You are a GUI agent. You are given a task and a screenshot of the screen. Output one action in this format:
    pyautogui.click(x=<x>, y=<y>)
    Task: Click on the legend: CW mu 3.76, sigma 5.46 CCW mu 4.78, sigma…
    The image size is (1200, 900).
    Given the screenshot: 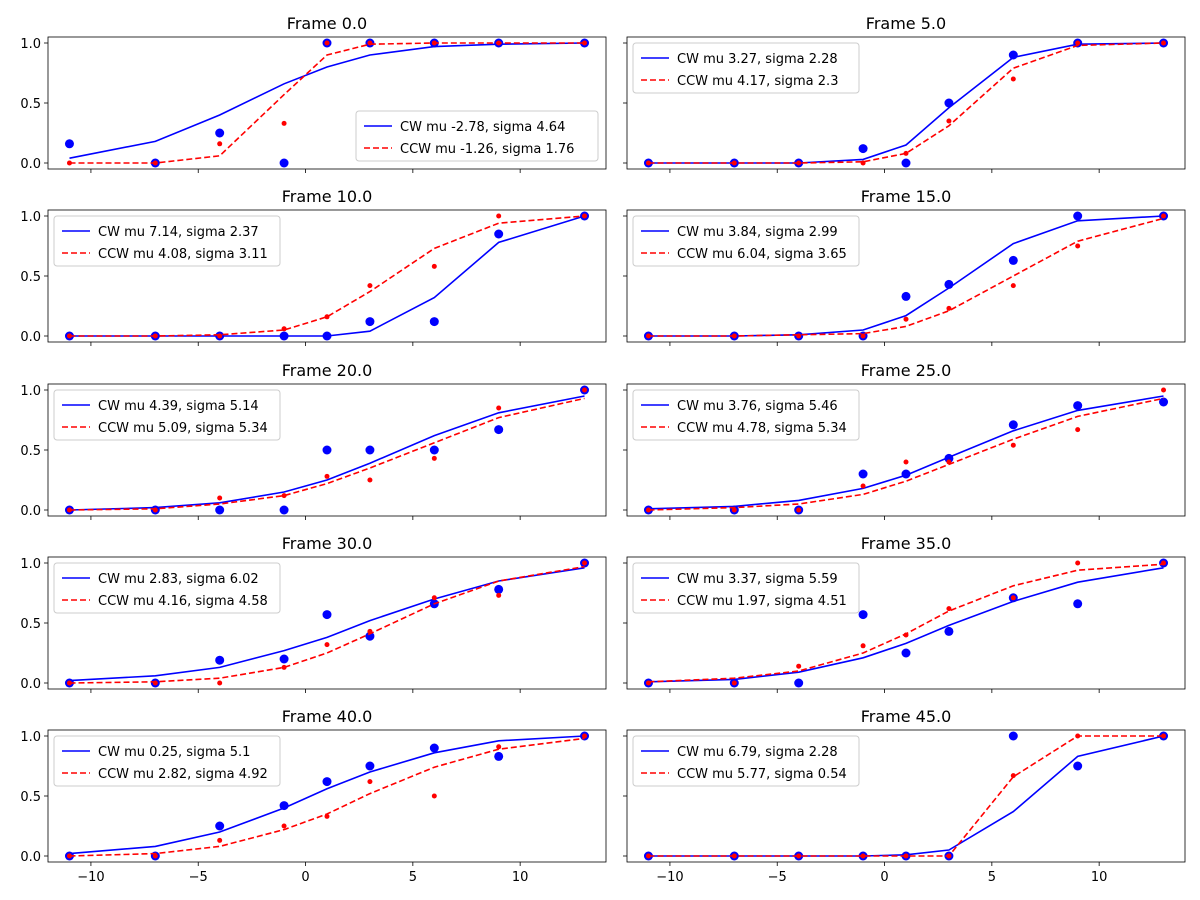 What is the action you would take?
    pyautogui.click(x=746, y=415)
    